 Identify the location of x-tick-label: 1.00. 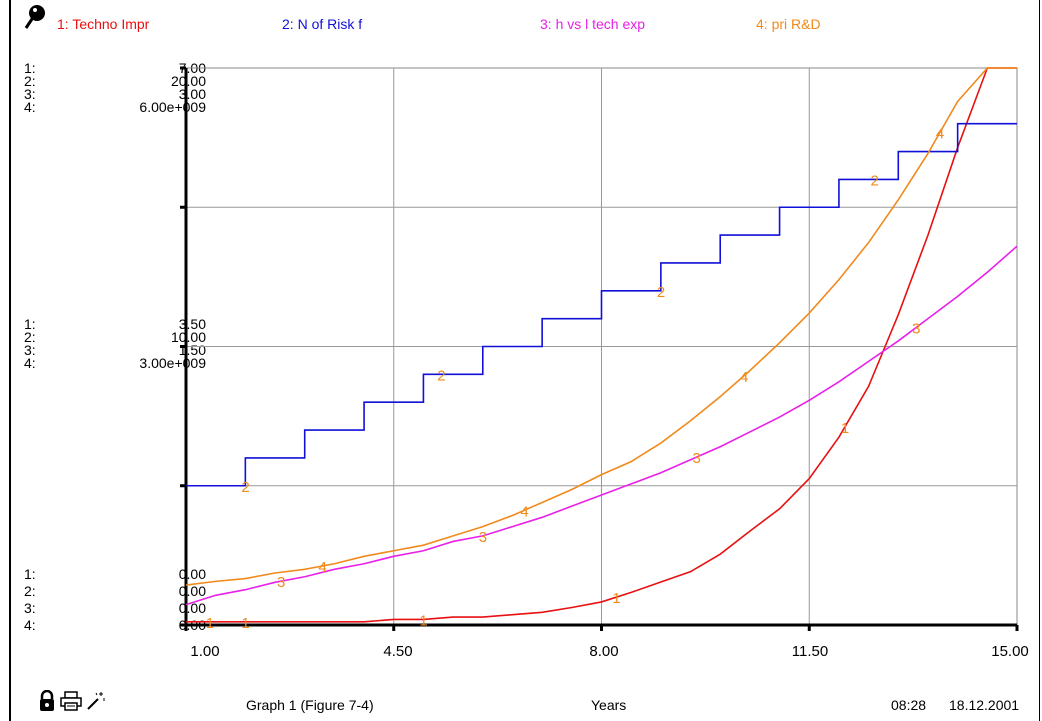
(204, 651).